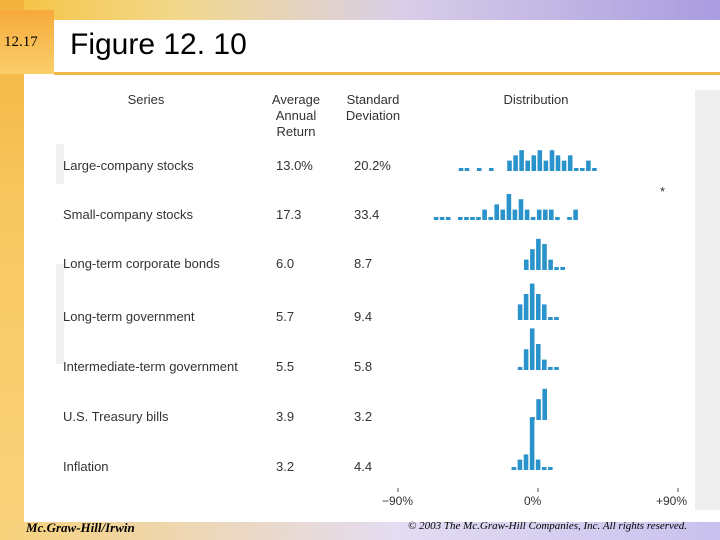 This screenshot has height=540, width=720. I want to click on row-average-return: 3.2, so click(285, 466).